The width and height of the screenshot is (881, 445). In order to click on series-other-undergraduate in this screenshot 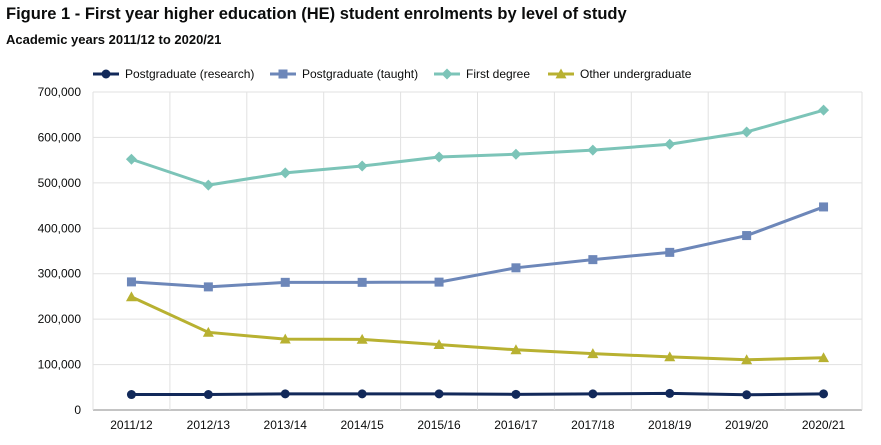, I will do `click(477, 328)`.